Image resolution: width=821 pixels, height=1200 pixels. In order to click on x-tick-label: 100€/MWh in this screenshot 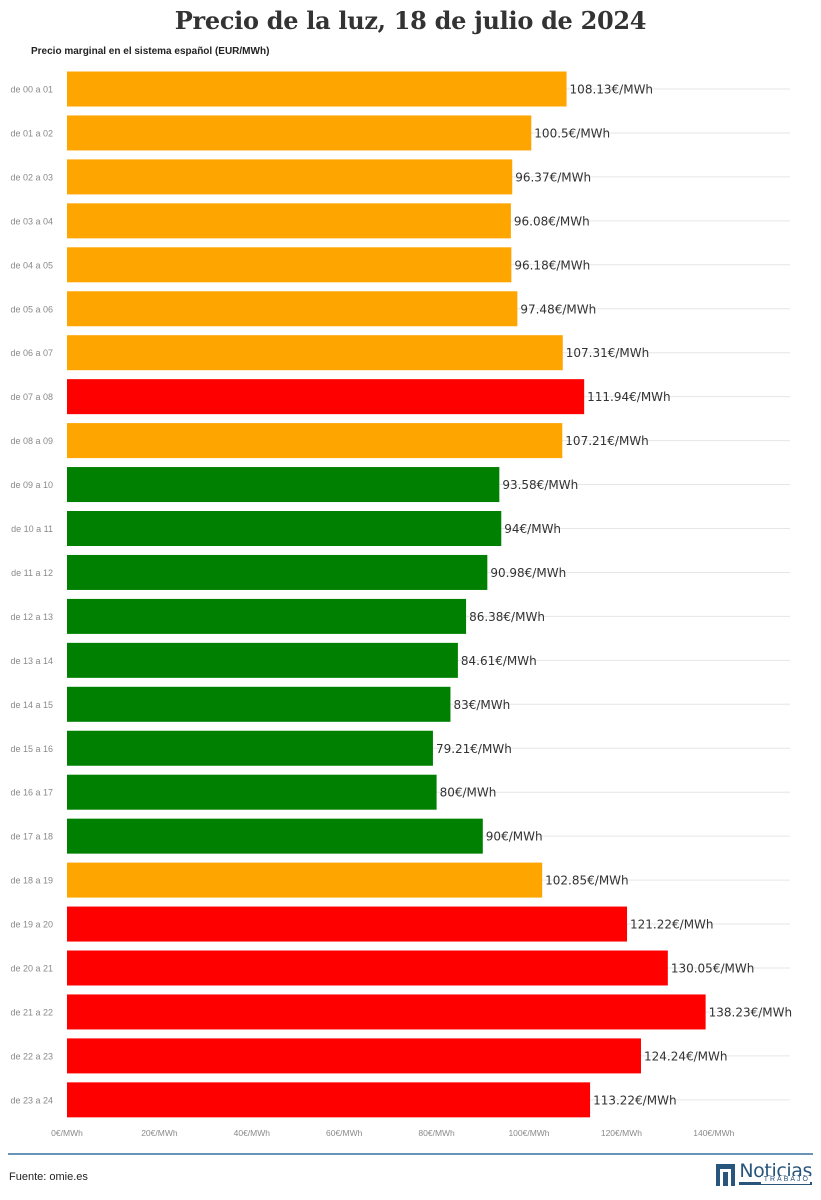, I will do `click(528, 1133)`.